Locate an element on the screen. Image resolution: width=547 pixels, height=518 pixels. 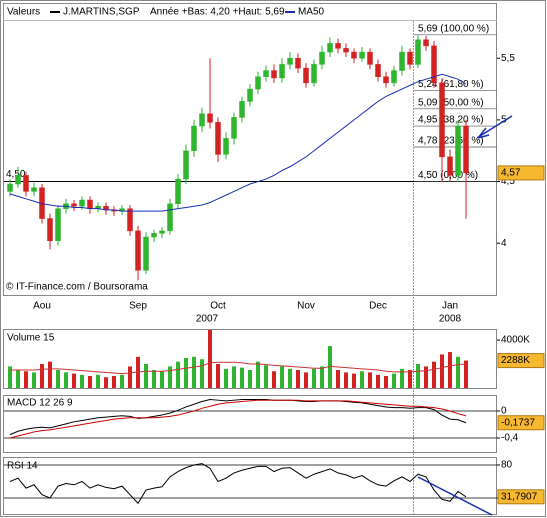
x-tick-label: Oct is located at coordinates (218, 306).